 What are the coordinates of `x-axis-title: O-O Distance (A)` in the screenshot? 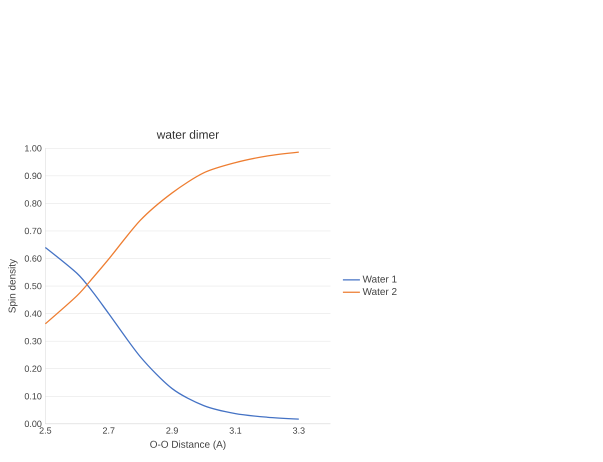 It's located at (188, 445).